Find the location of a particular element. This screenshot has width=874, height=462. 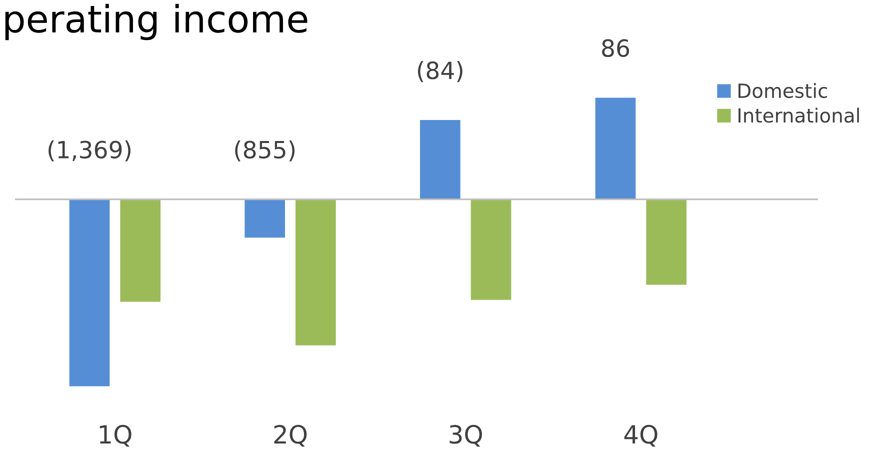

x-tick-label: 1Q is located at coordinates (116, 435).